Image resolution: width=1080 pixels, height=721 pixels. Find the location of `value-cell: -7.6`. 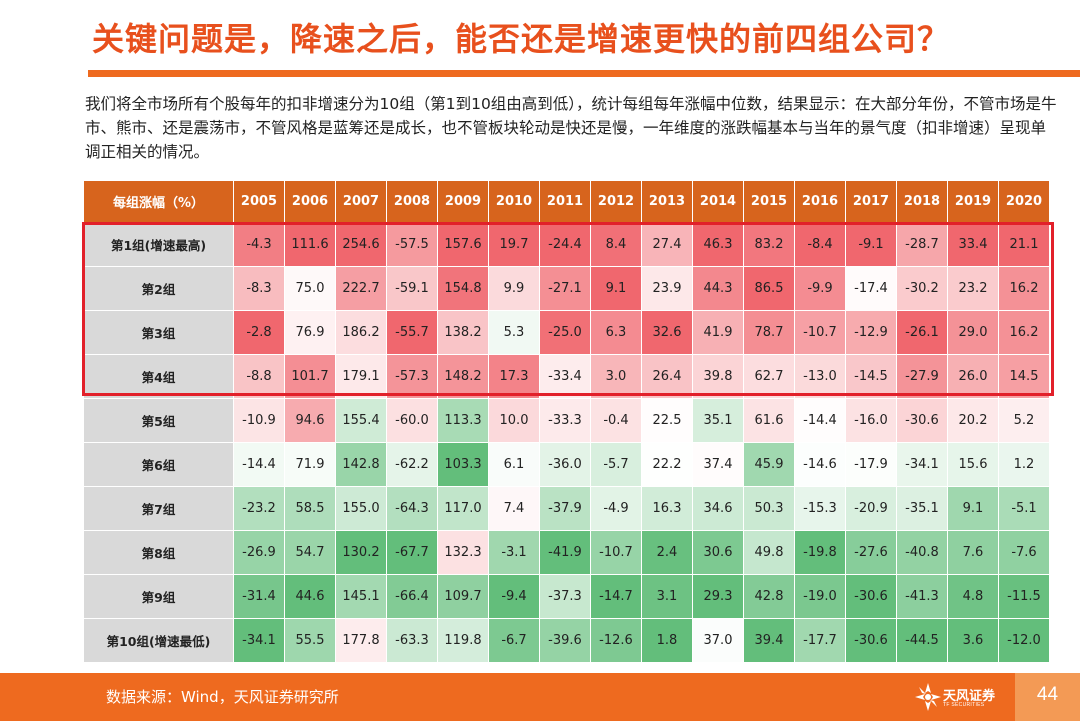

value-cell: -7.6 is located at coordinates (1024, 552).